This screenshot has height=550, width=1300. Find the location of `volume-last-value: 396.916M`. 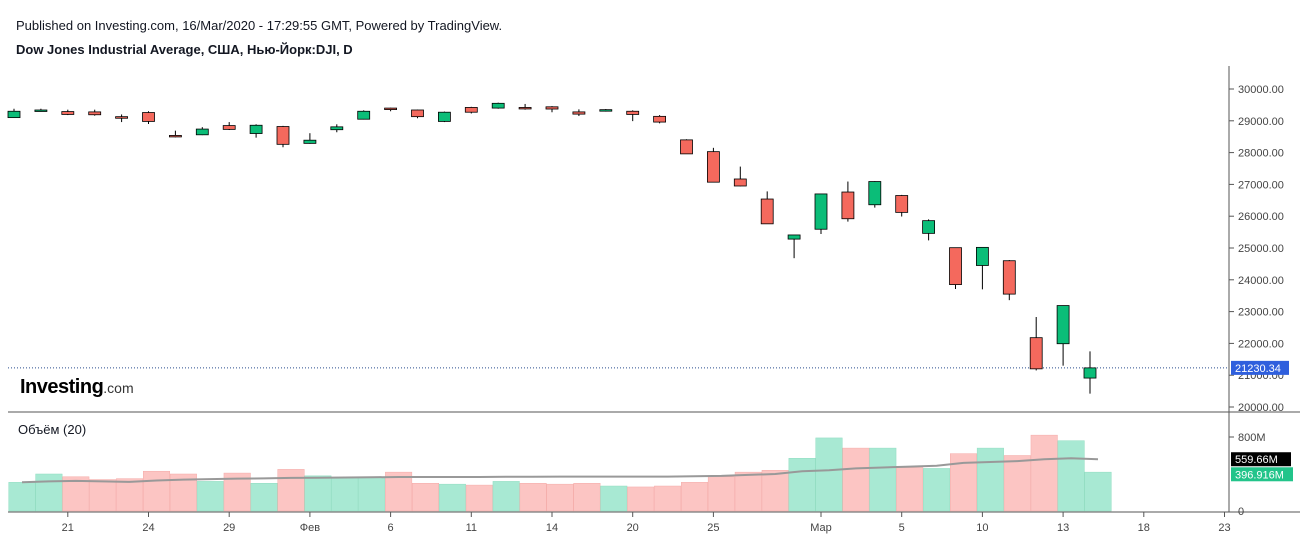

volume-last-value: 396.916M is located at coordinates (1259, 475).